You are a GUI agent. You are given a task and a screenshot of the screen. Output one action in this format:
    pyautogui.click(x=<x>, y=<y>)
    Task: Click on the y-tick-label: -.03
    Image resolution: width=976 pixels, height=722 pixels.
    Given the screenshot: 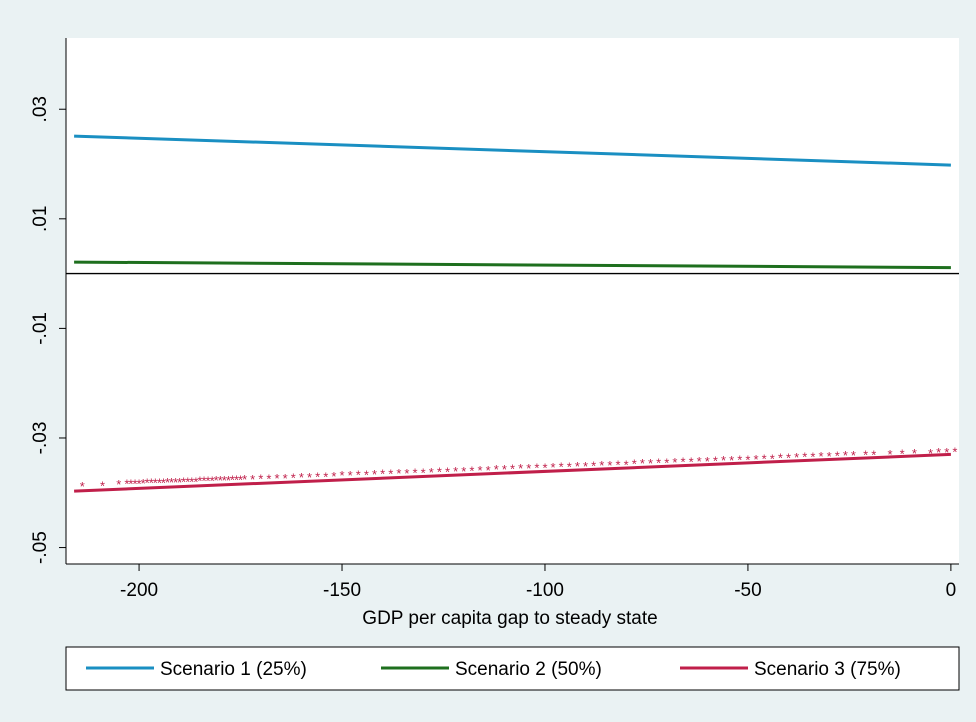 What is the action you would take?
    pyautogui.click(x=40, y=438)
    